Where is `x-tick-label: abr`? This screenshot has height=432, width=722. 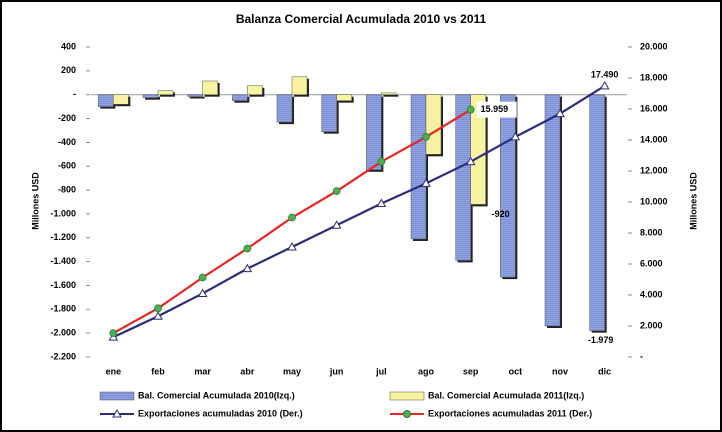 x-tick-label: abr is located at coordinates (247, 371).